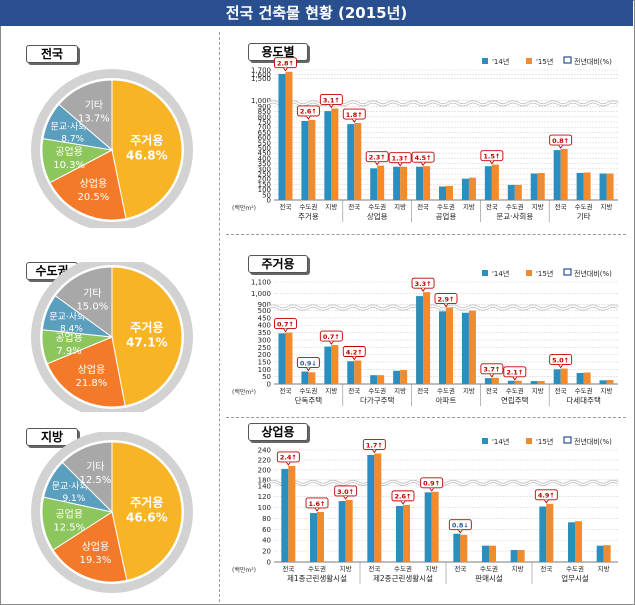 This screenshot has width=635, height=605. What do you see at coordinates (514, 216) in the screenshot?
I see `x-group-label: 문교·사회용` at bounding box center [514, 216].